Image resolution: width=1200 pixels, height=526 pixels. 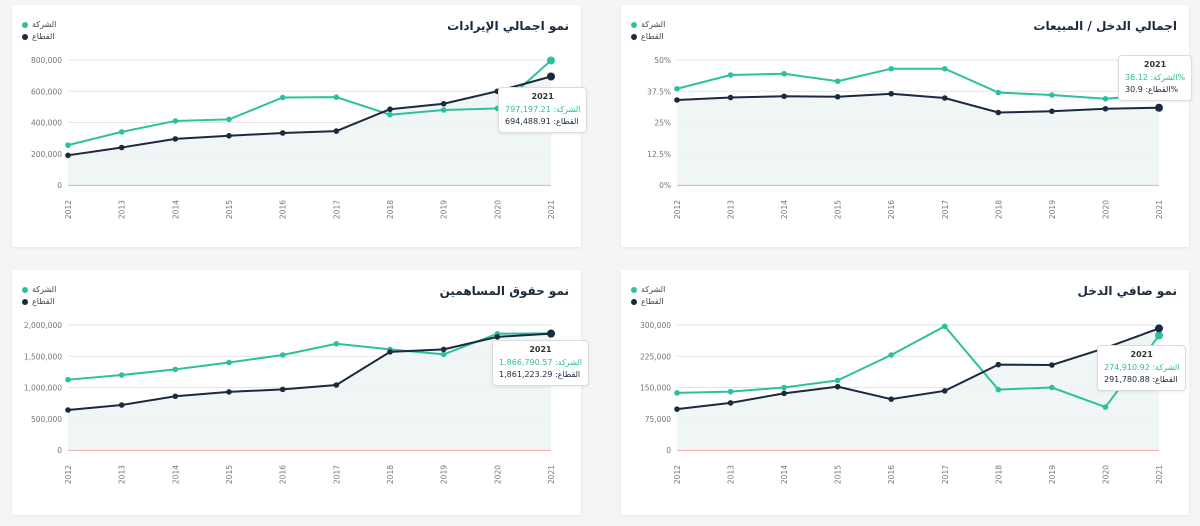 What do you see at coordinates (1155, 78) in the screenshot?
I see `chart-tooltip: 2021 الشركة: 36.12% القطاع: 30.9%` at bounding box center [1155, 78].